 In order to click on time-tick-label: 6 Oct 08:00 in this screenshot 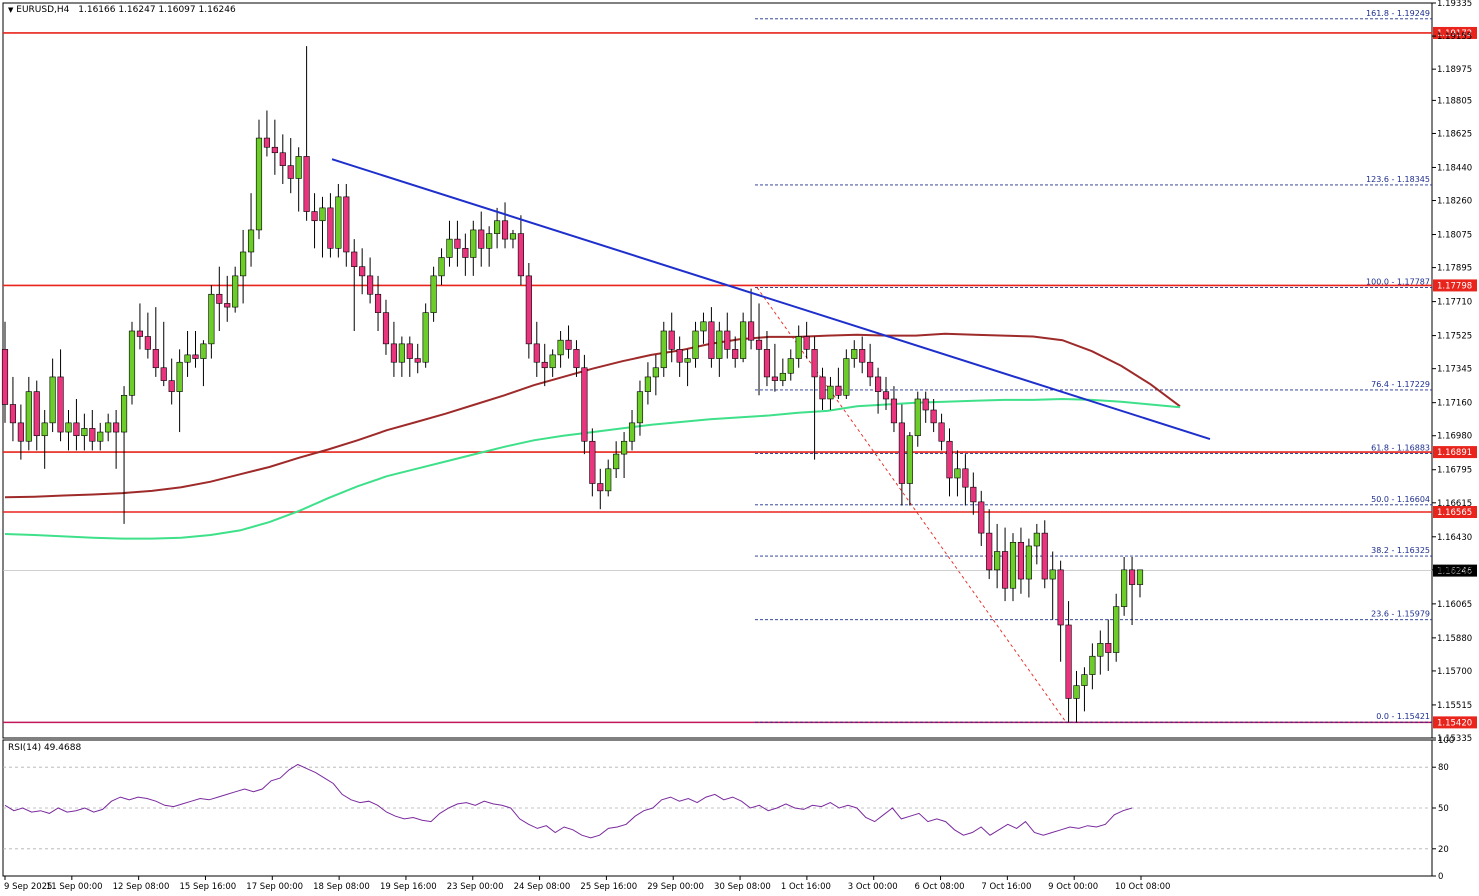, I will do `click(940, 887)`.